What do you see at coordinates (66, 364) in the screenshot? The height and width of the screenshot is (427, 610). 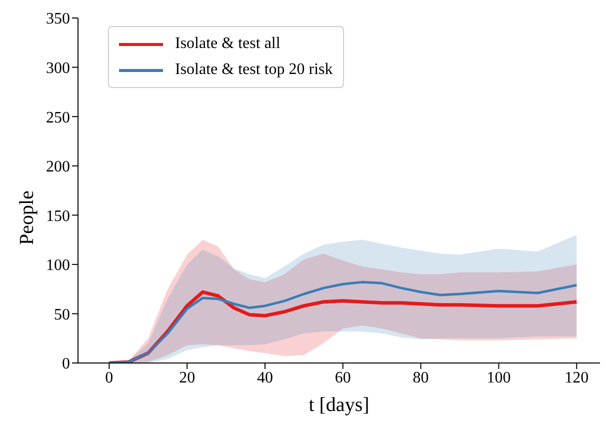 I see `y-tick-label: 0` at bounding box center [66, 364].